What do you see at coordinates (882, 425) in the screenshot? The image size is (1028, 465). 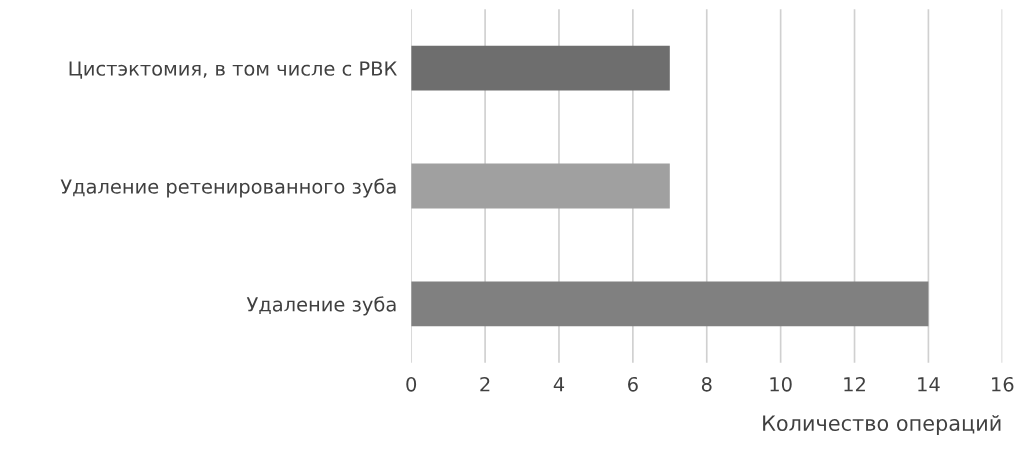 I see `x-axis-title: Количество операций` at bounding box center [882, 425].